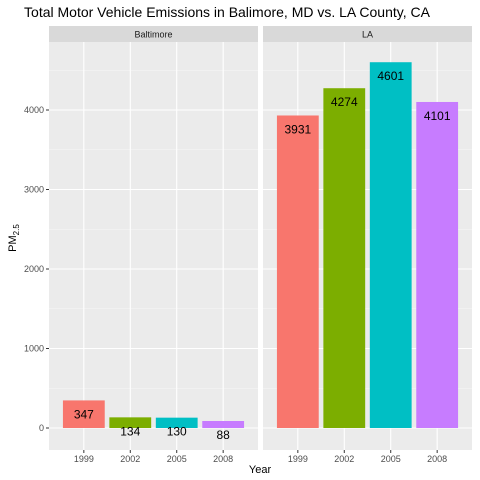 The height and width of the screenshot is (480, 480). What do you see at coordinates (34, 190) in the screenshot?
I see `y-tick-label: 3000` at bounding box center [34, 190].